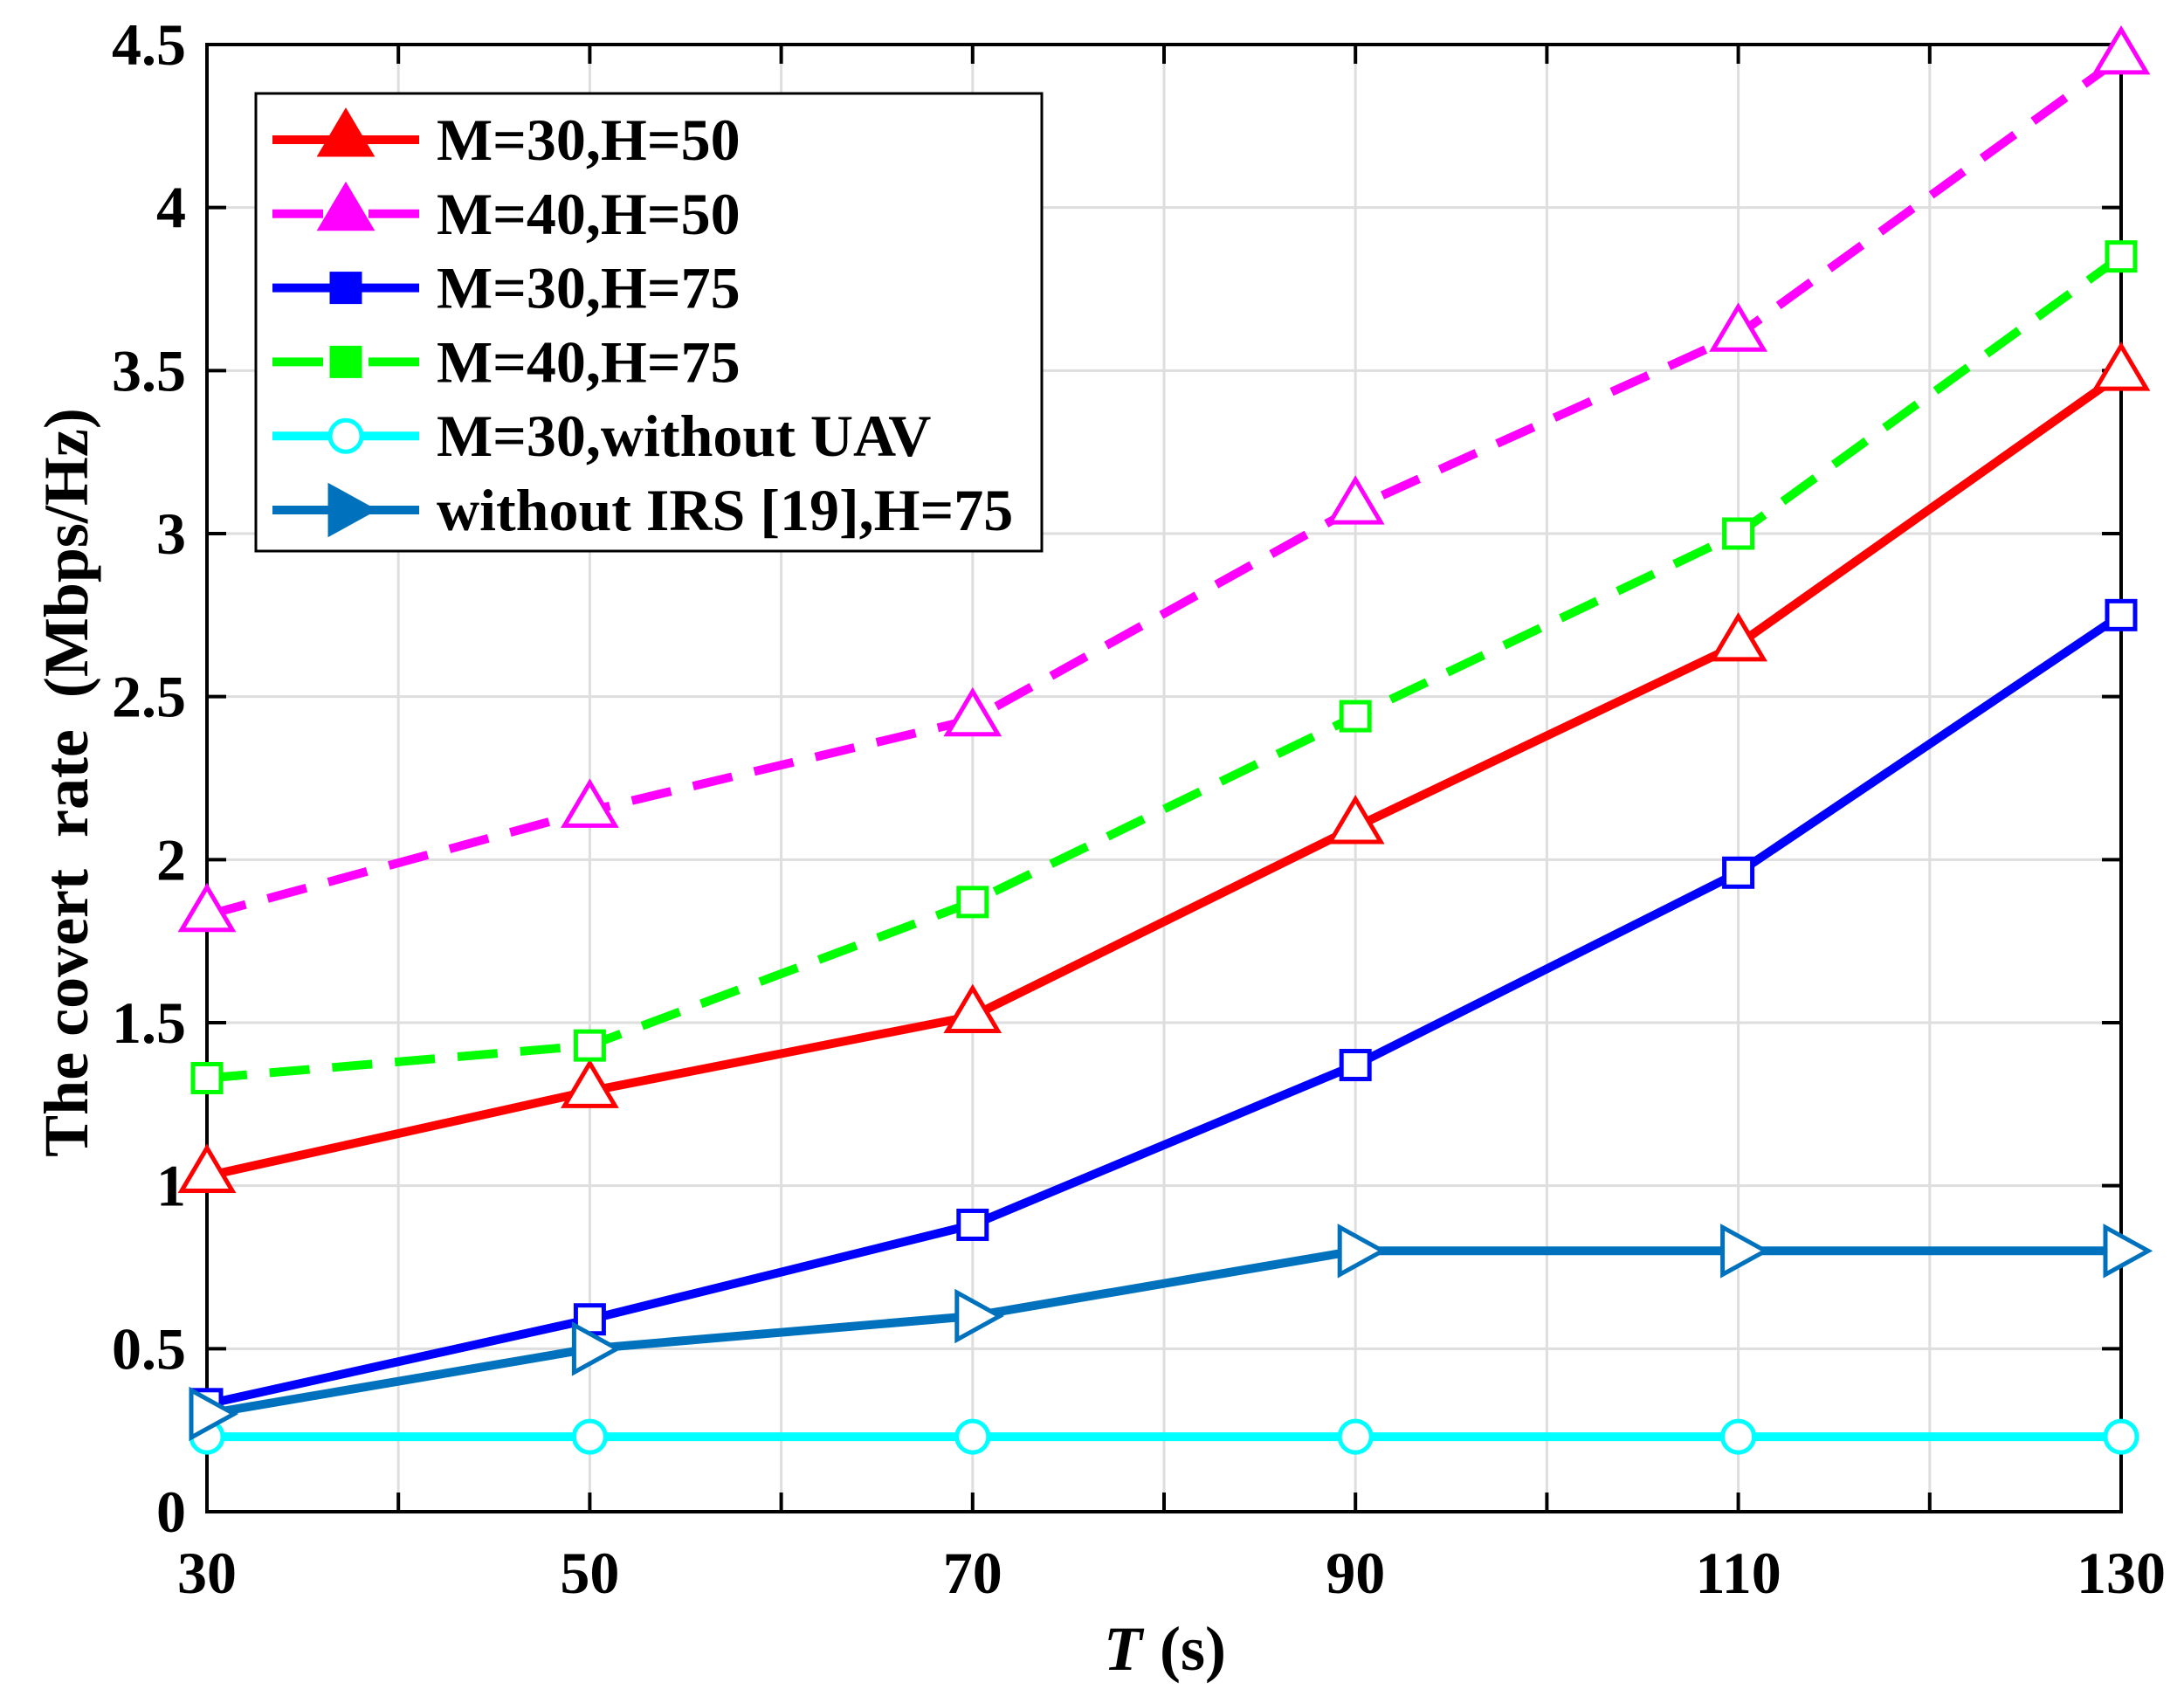  I want to click on x-axis-label: T (s), so click(1165, 1649).